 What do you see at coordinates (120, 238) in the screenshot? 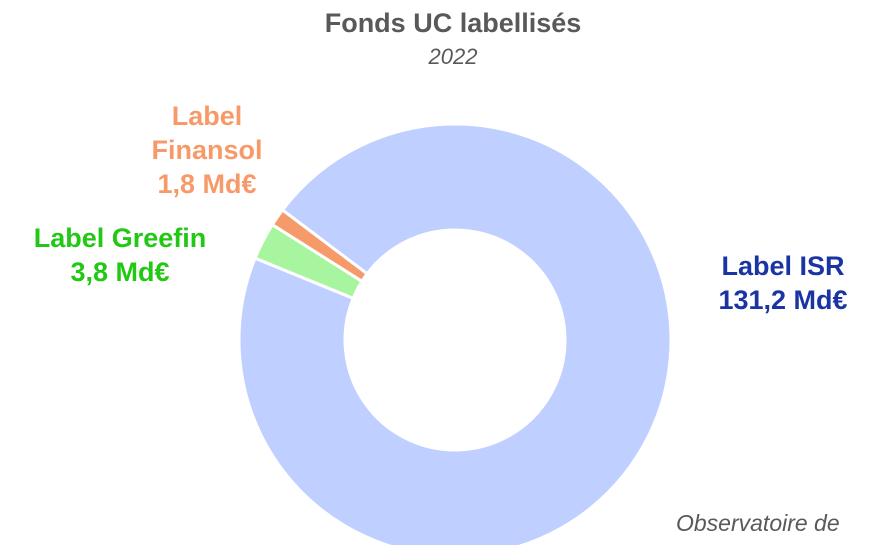
I see `slice-name: Label Greefin` at bounding box center [120, 238].